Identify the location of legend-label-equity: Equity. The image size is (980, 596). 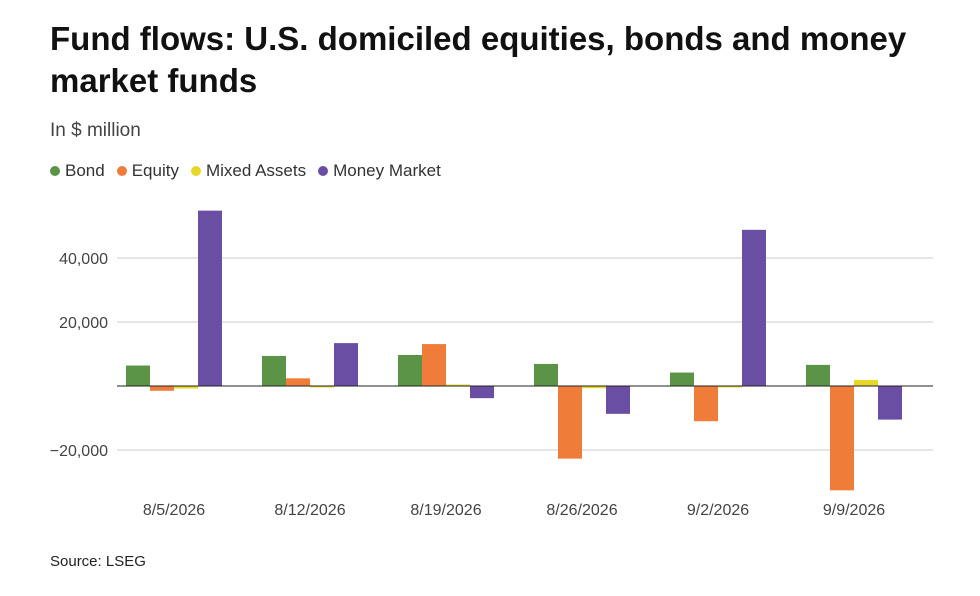
(155, 170).